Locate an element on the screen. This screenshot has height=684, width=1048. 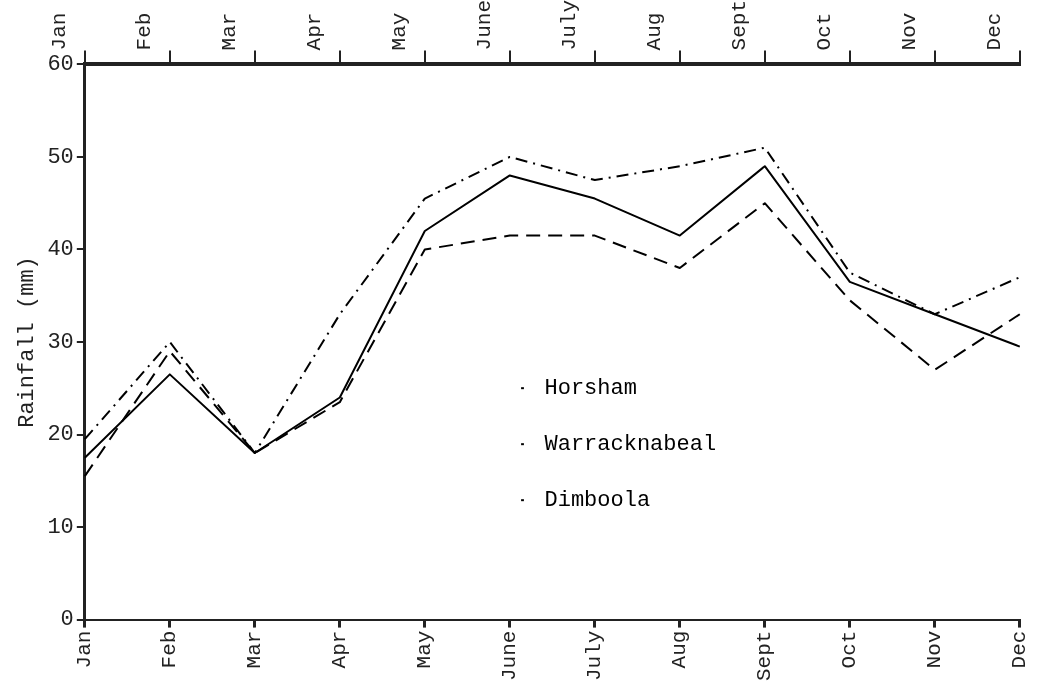
y-tick-label: 60 is located at coordinates (60, 65).